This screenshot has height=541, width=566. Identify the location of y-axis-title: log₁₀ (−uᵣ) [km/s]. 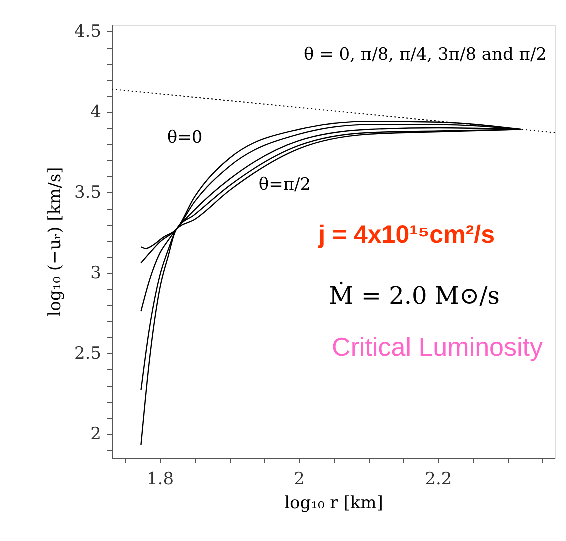
(55, 242).